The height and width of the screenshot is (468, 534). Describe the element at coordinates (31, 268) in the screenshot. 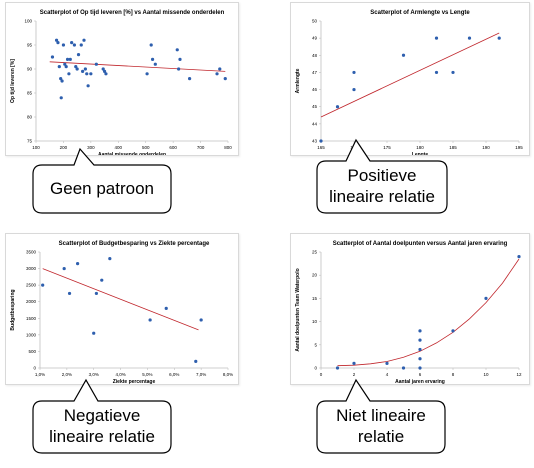

I see `y-tick-label: 3000` at that location.